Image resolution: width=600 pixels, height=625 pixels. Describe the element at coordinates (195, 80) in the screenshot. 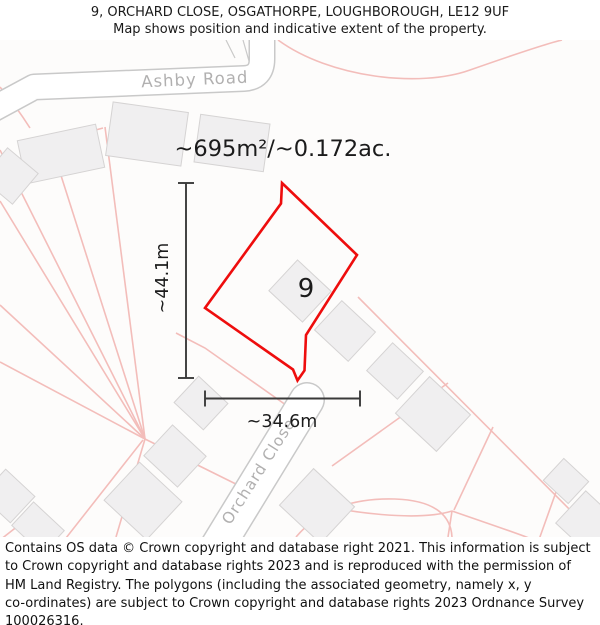

I see `ashby-road-label: Ashby Road` at that location.